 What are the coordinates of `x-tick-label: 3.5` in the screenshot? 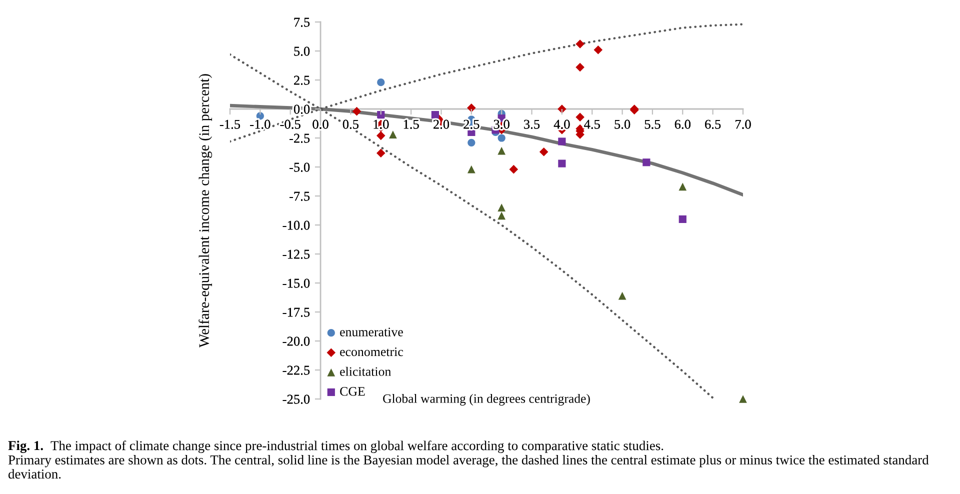 It's located at (532, 124).